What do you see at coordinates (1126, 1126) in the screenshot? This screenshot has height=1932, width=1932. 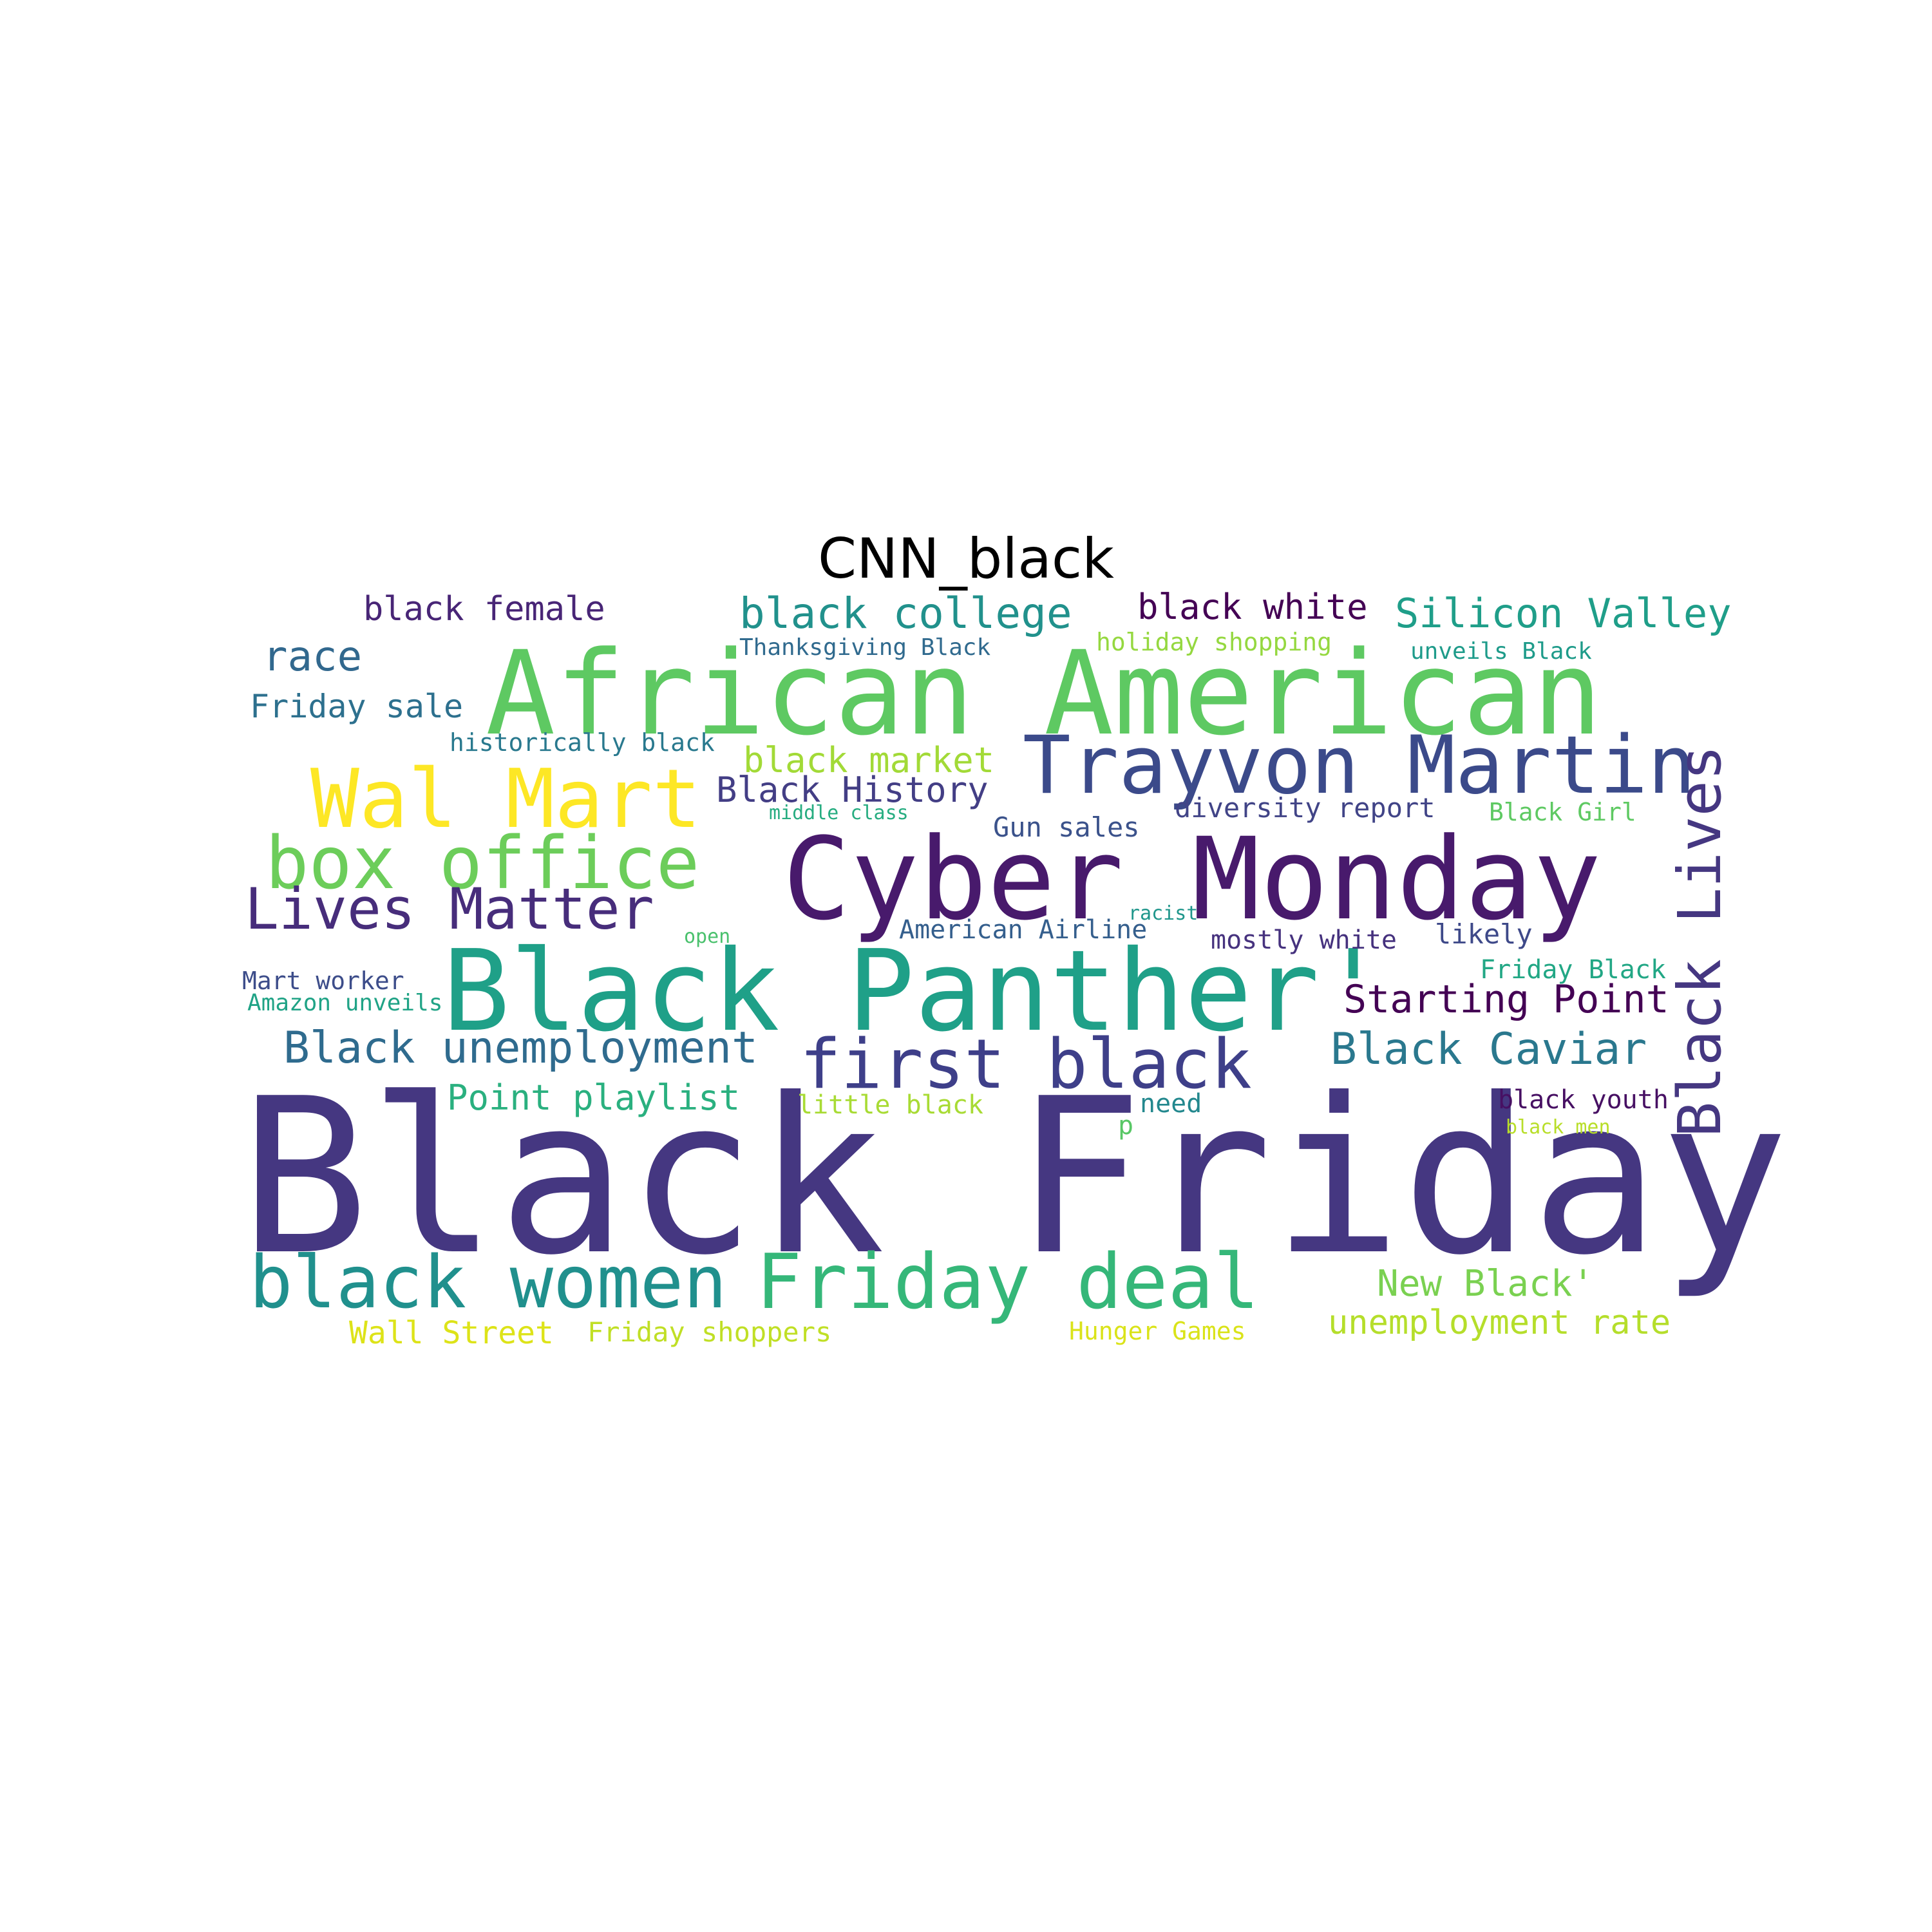 I see `word-p: p` at bounding box center [1126, 1126].